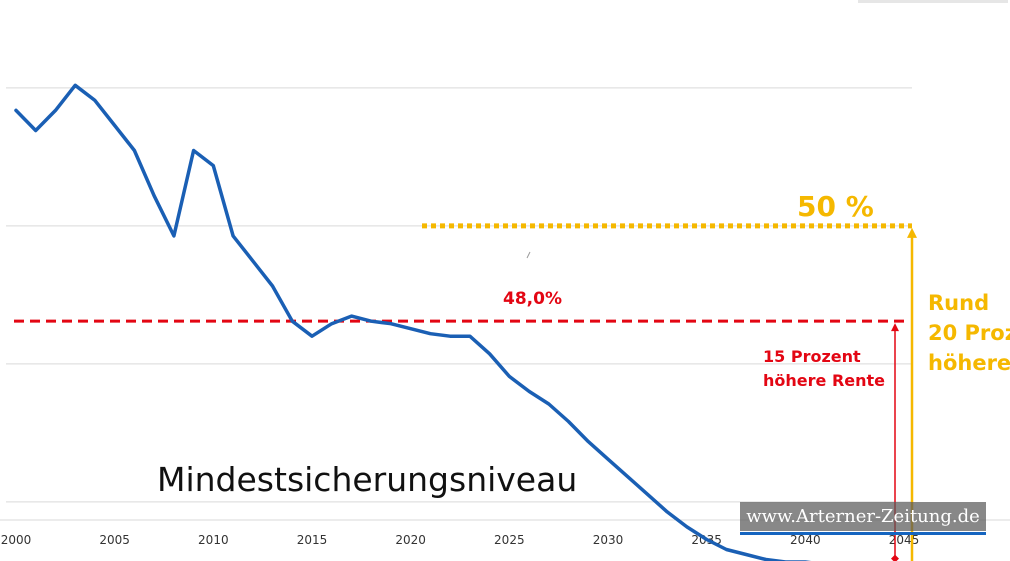  I want to click on x-tick-label-2045: 2045, so click(904, 540).